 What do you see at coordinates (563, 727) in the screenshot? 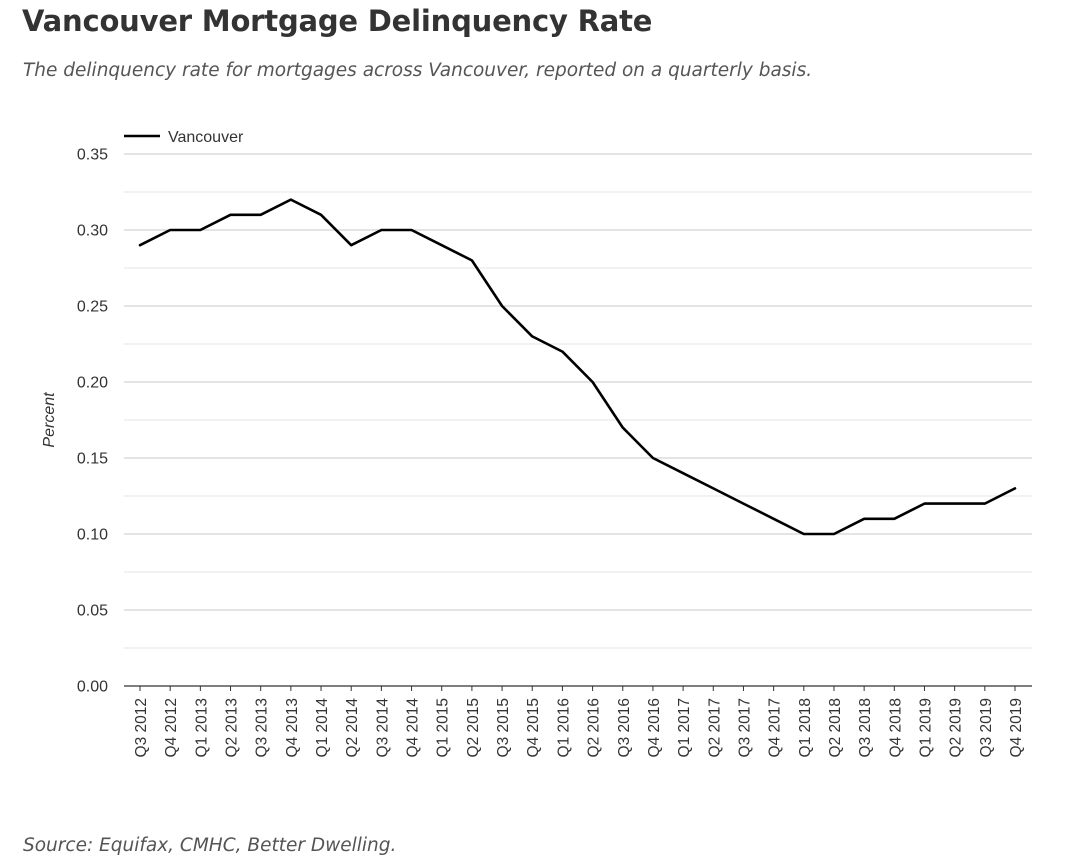
I see `x-tick-label: Q1 2016` at bounding box center [563, 727].